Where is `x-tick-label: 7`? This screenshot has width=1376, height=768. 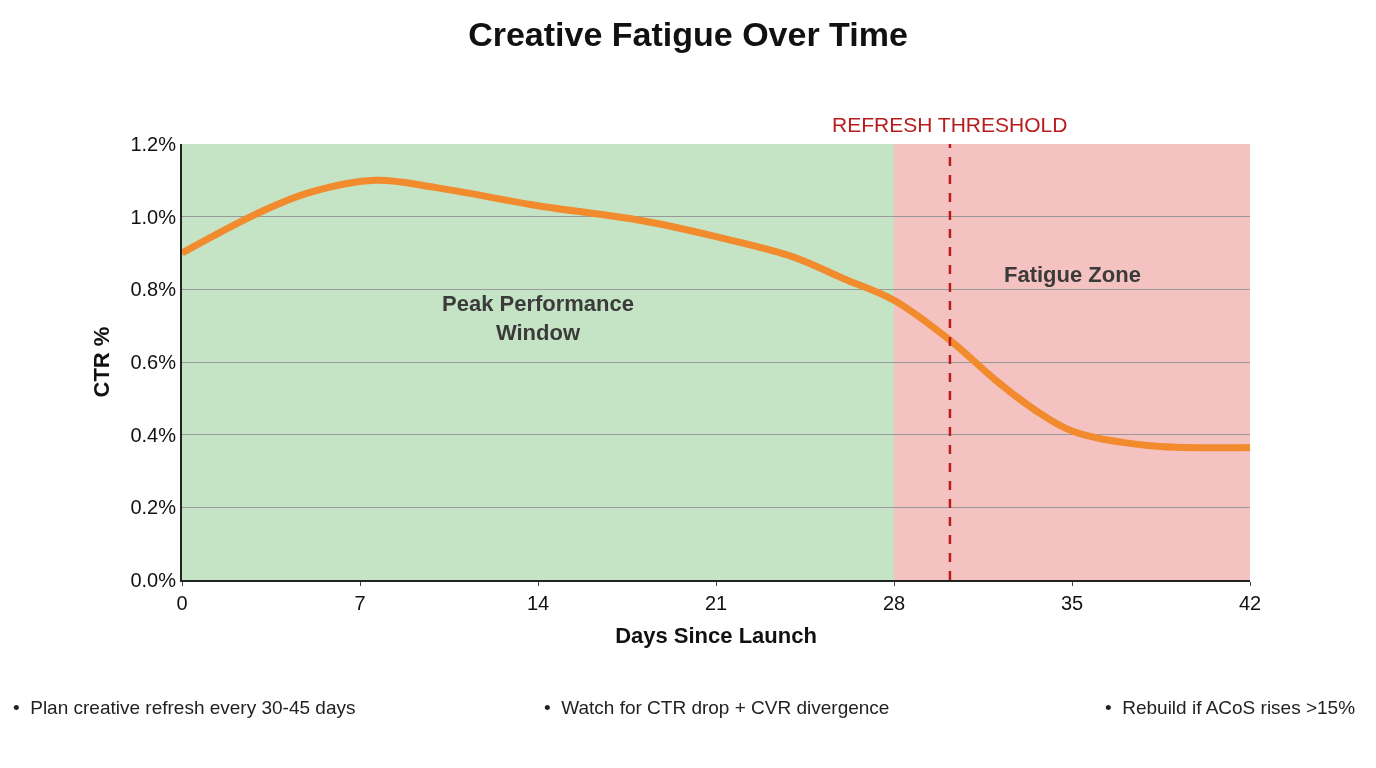
x-tick-label: 7 is located at coordinates (360, 603).